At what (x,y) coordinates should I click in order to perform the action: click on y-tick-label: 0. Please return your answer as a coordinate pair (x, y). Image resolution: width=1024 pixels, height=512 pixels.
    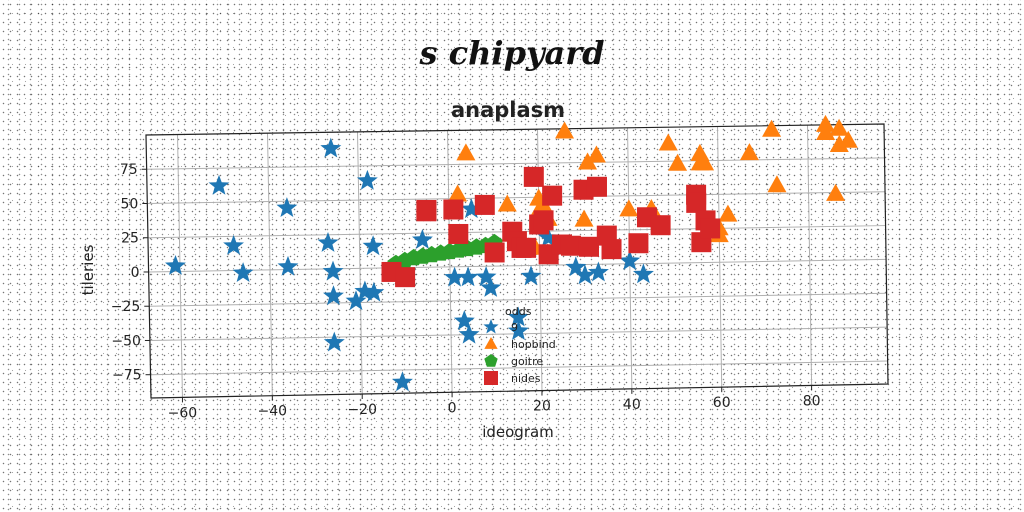
    Looking at the image, I should click on (135, 273).